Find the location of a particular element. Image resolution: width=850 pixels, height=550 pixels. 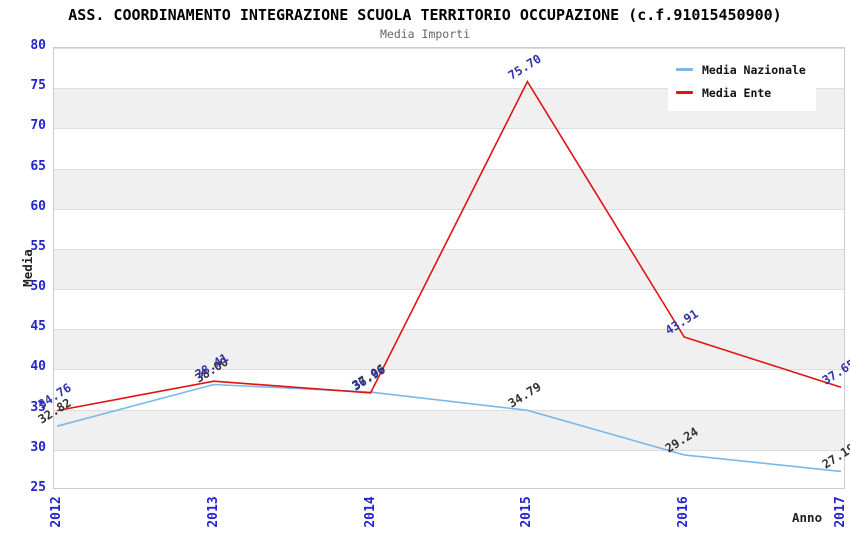

y-tick-label: 45 is located at coordinates (38, 327).